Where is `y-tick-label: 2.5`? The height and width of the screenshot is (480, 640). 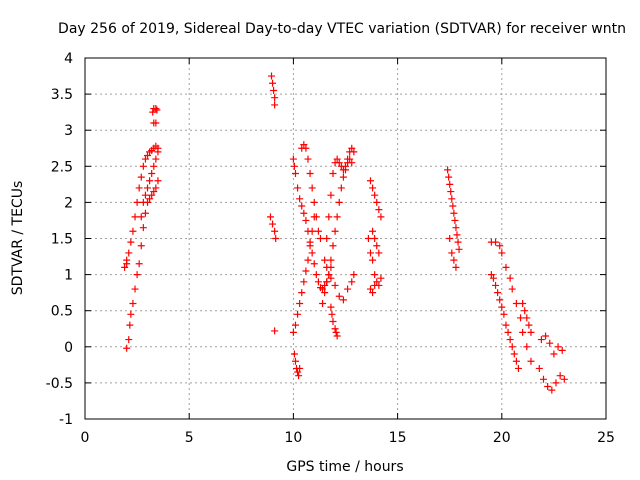 y-tick-label: 2.5 is located at coordinates (62, 167).